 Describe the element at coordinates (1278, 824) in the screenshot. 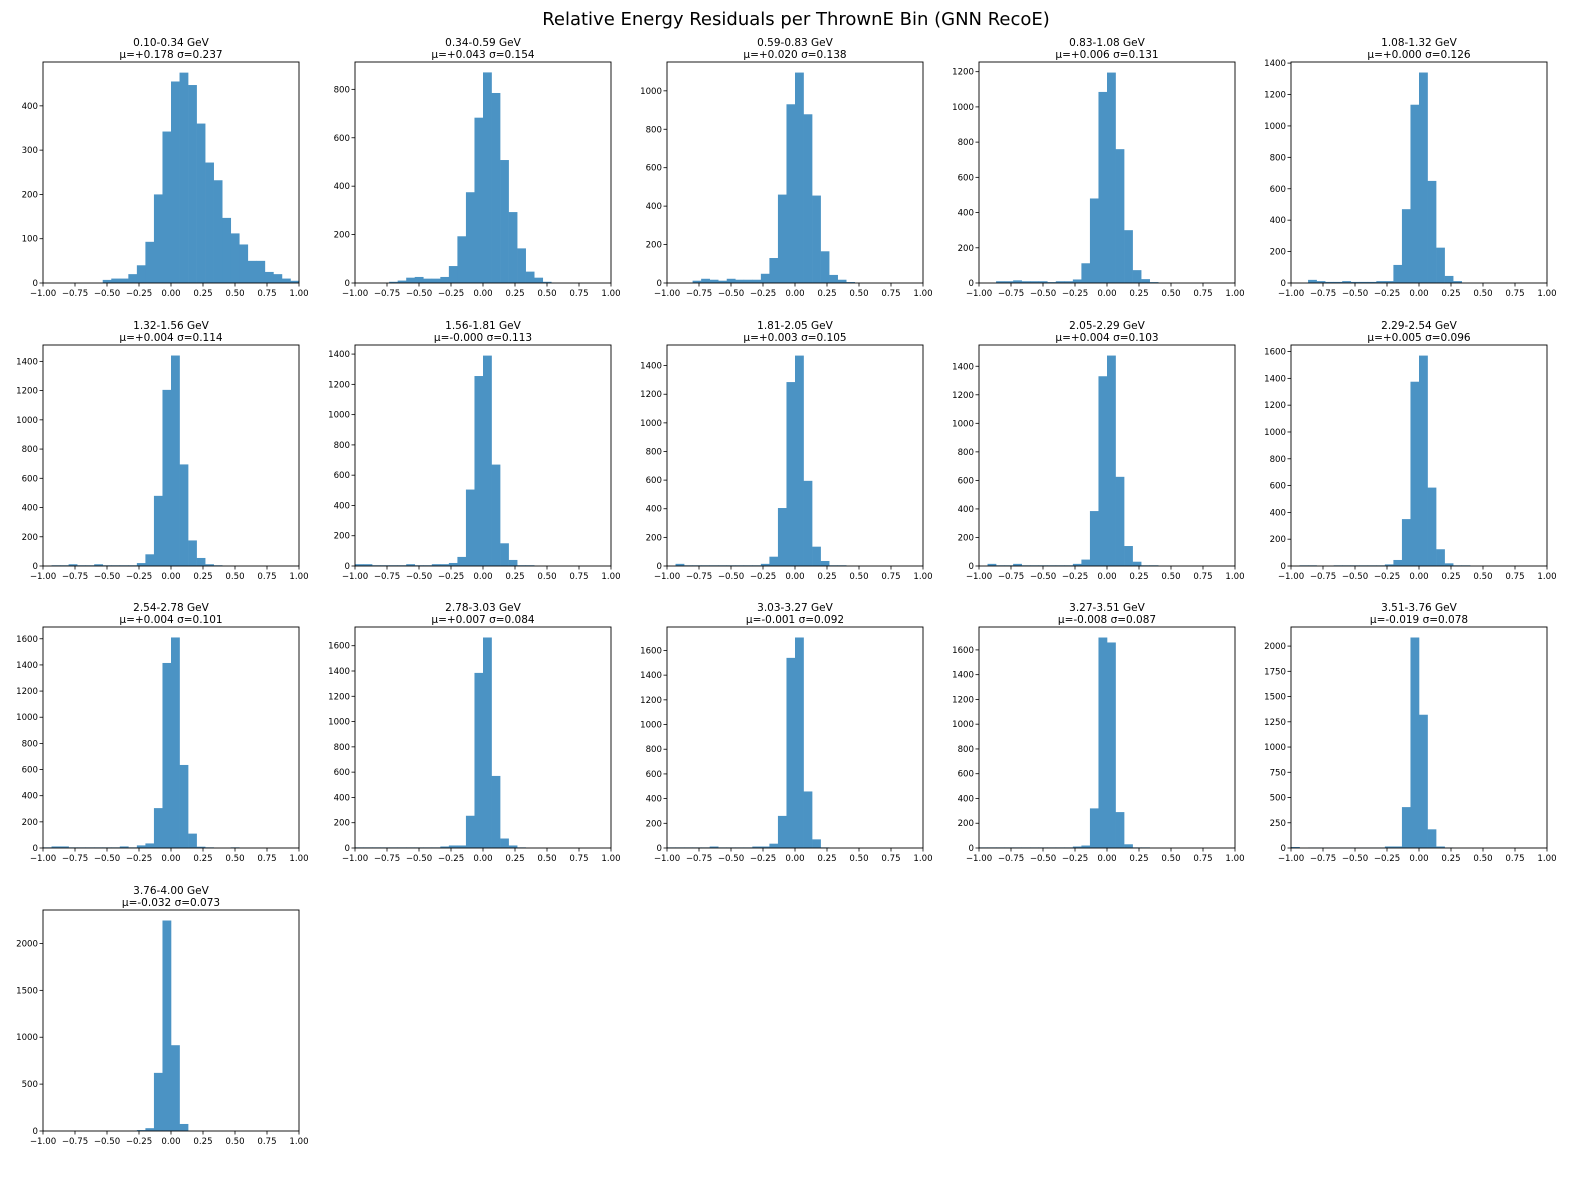

I see `y-tick-label: 250` at that location.